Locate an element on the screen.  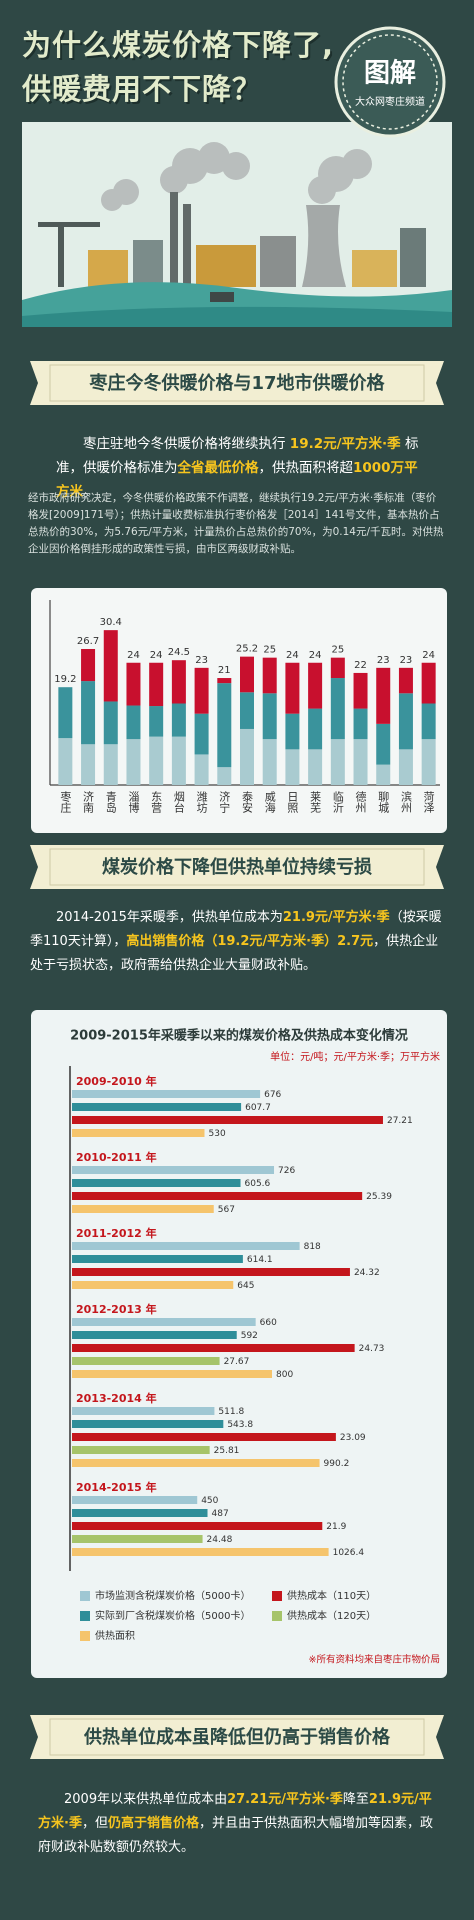
text: 降至 is located at coordinates (355, 1799).